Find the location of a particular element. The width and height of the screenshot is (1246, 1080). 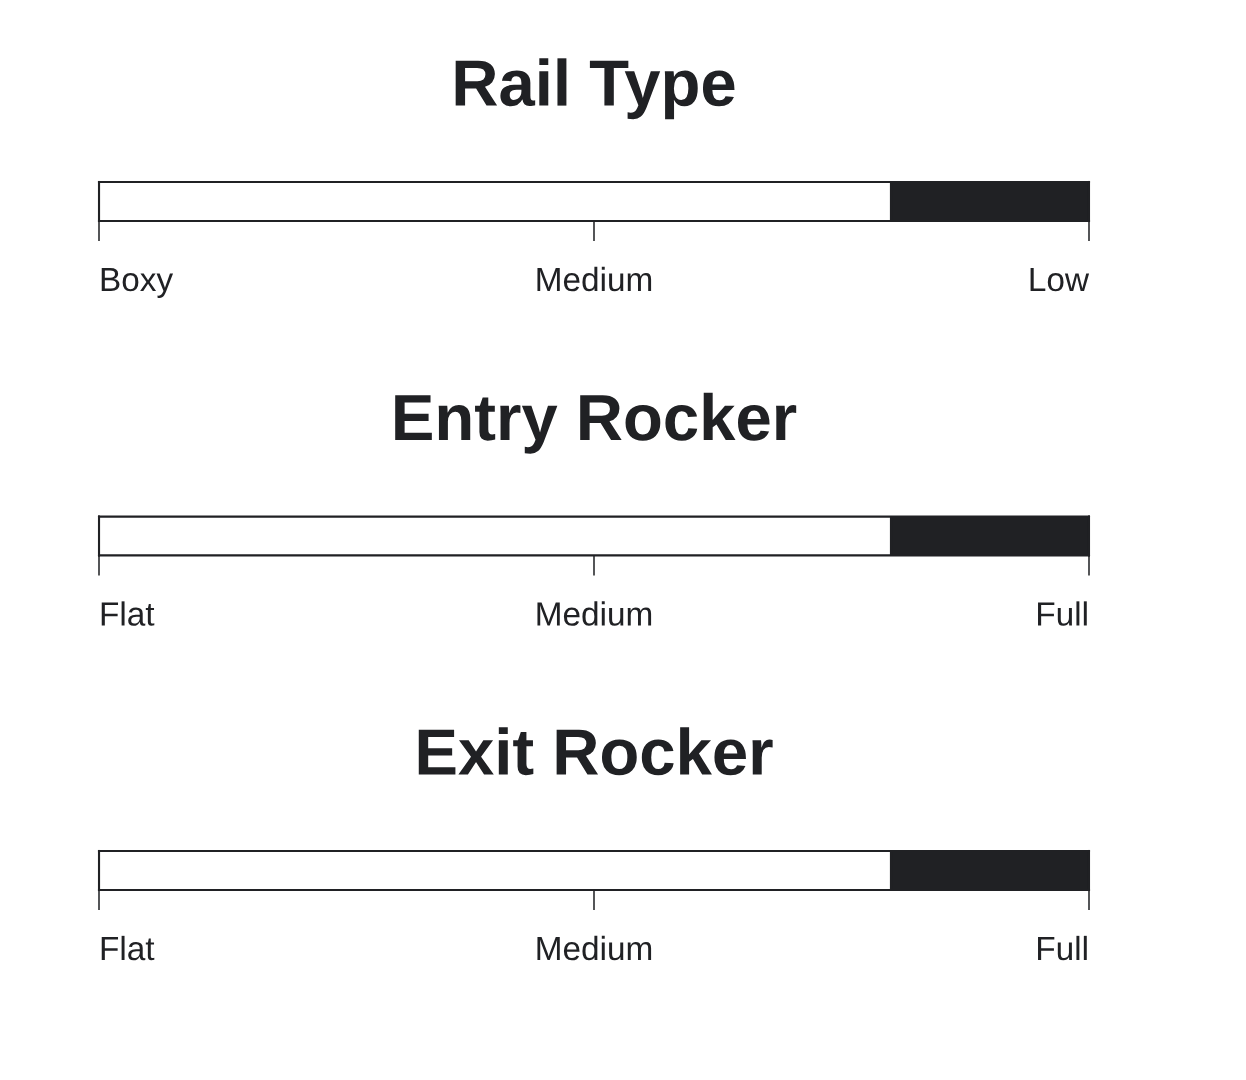

chart-title: Entry Rocker is located at coordinates (596, 423).